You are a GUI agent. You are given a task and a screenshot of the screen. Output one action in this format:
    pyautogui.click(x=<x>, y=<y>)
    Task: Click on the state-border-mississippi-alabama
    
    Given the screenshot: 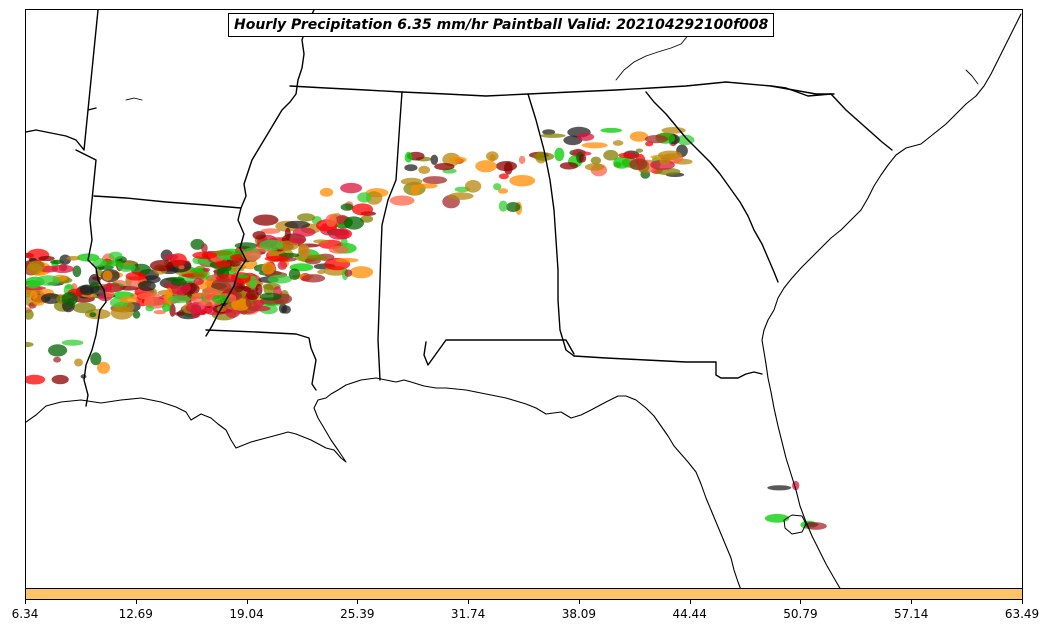 What is the action you would take?
    pyautogui.click(x=390, y=236)
    